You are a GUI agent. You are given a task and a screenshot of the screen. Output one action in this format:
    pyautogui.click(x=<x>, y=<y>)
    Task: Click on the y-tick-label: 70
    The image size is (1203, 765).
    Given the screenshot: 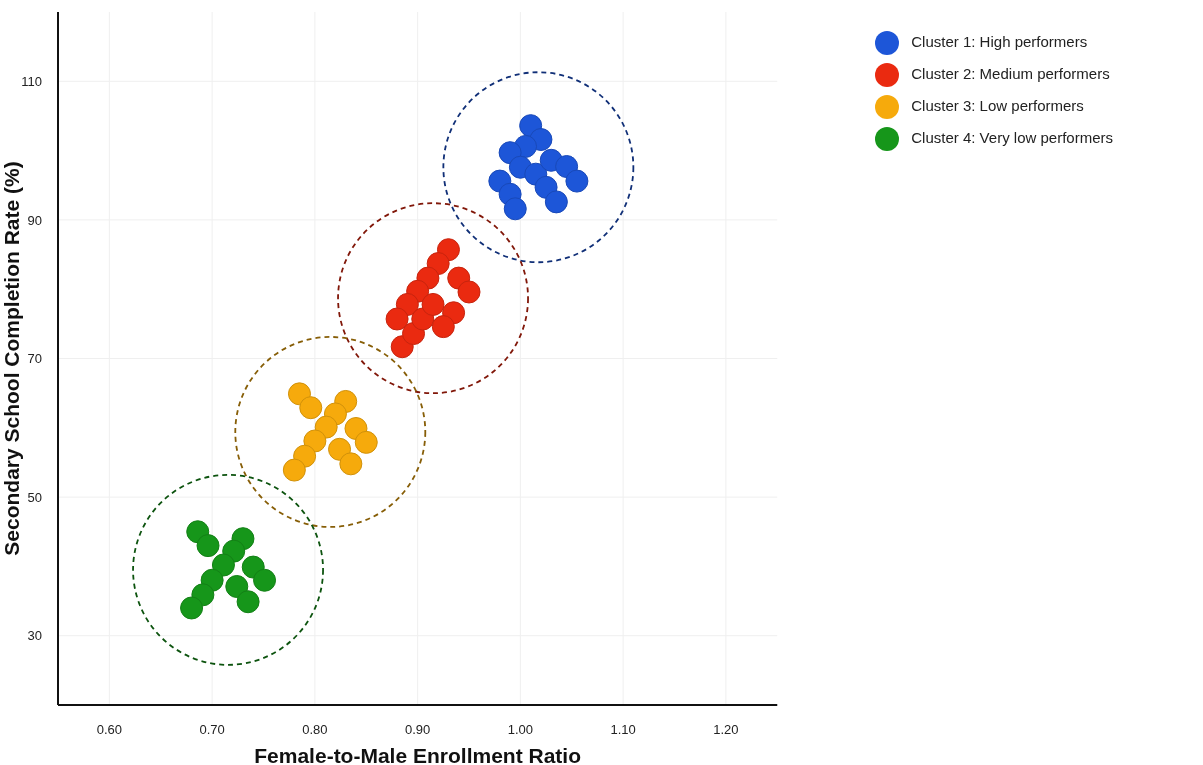 What is the action you would take?
    pyautogui.click(x=34, y=359)
    